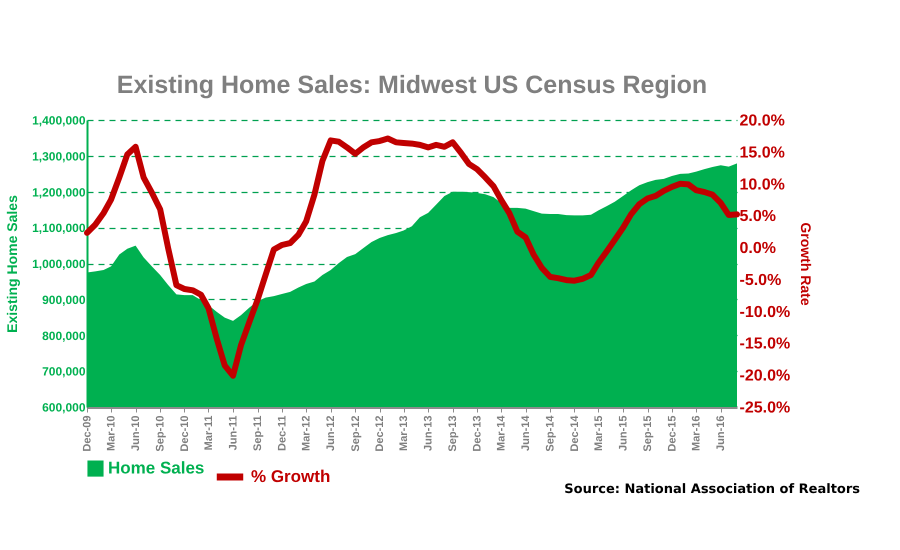  What do you see at coordinates (156, 468) in the screenshot?
I see `legend-label: Home Sales` at bounding box center [156, 468].